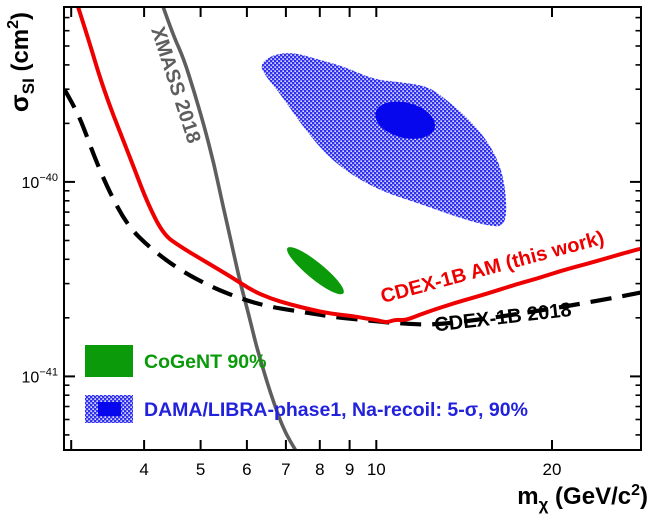 Image resolution: width=650 pixels, height=515 pixels. What do you see at coordinates (405, 120) in the screenshot?
I see `dama-5sigma-region` at bounding box center [405, 120].